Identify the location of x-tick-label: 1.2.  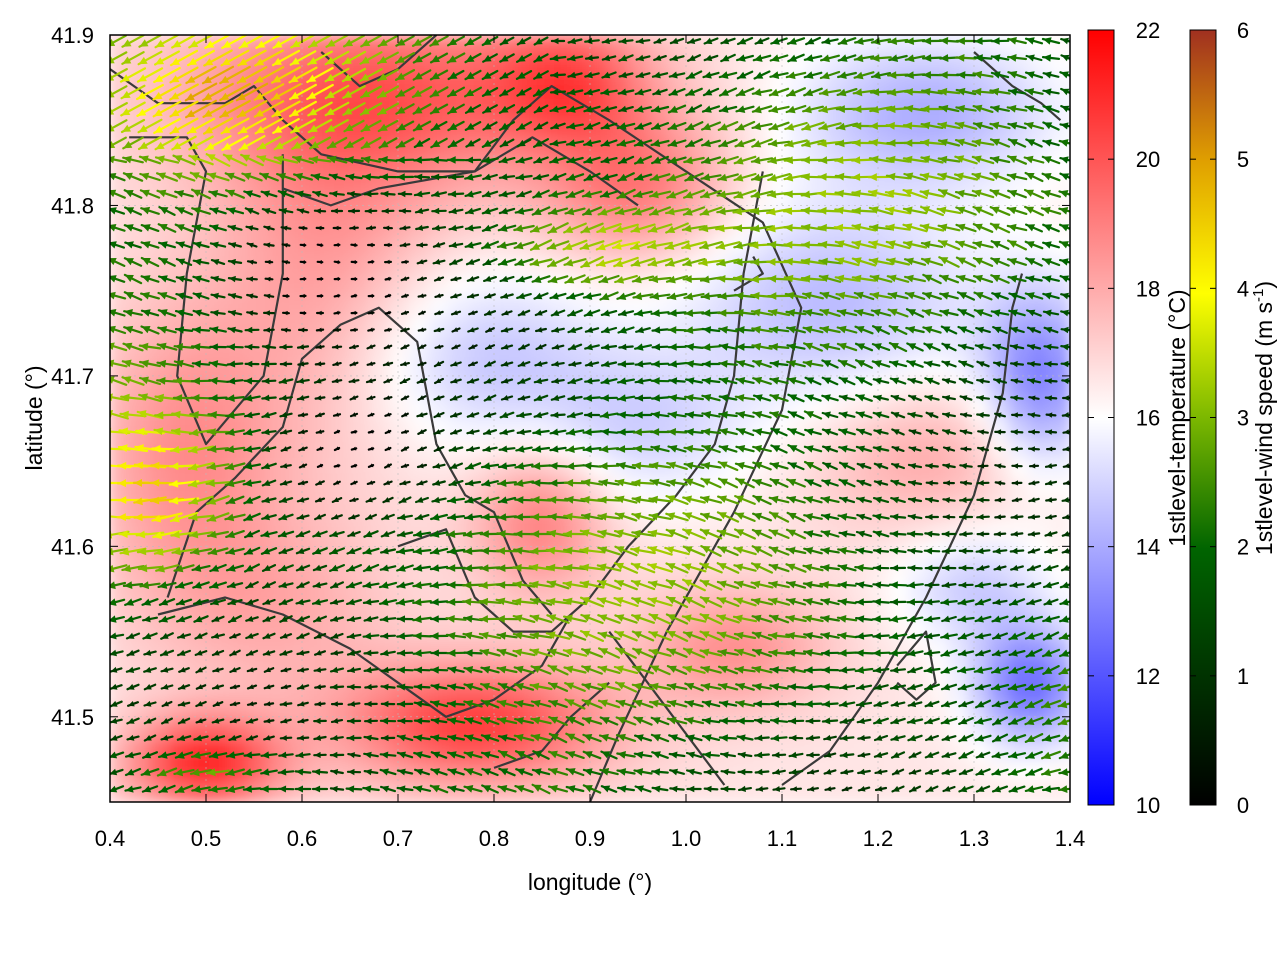
(878, 838).